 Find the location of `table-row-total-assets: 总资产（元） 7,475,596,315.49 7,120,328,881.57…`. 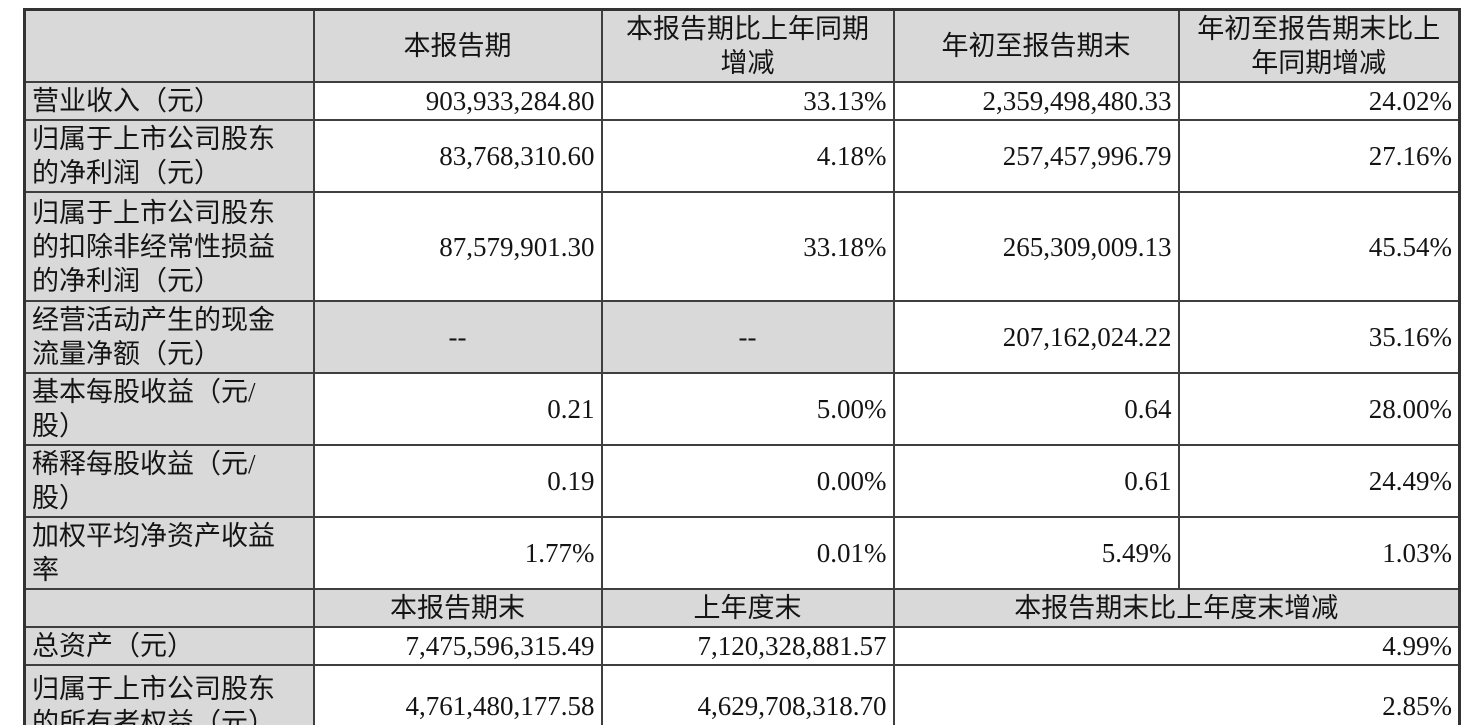

table-row-total-assets: 总资产（元） 7,475,596,315.49 7,120,328,881.57… is located at coordinates (742, 646).